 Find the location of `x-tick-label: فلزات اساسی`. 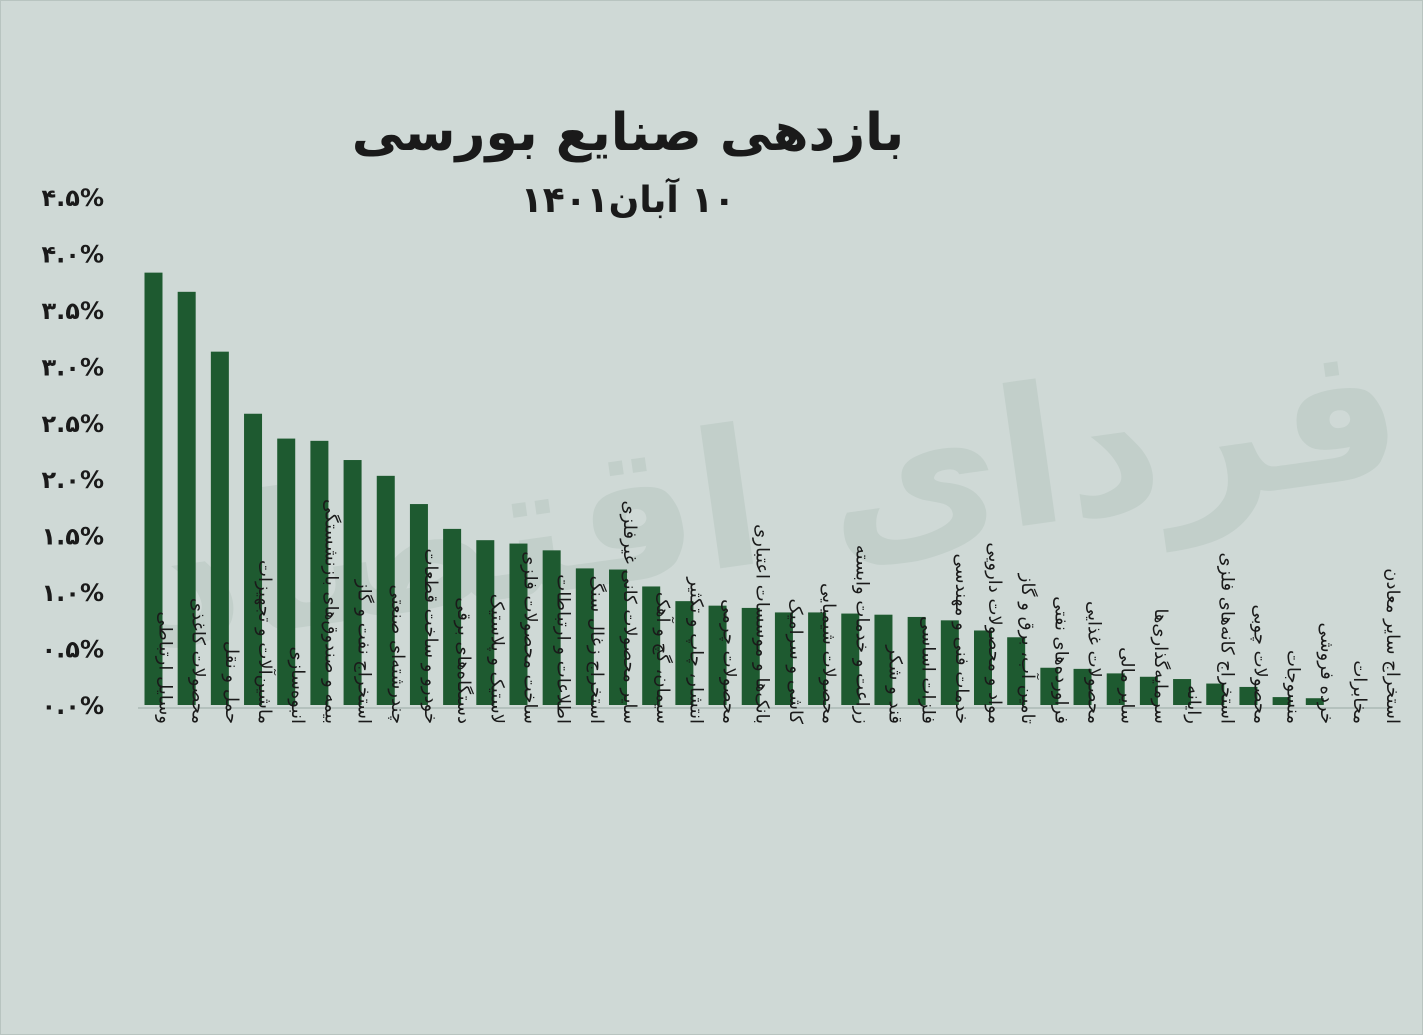

x-tick-label: فلزات اساسی is located at coordinates (928, 670).